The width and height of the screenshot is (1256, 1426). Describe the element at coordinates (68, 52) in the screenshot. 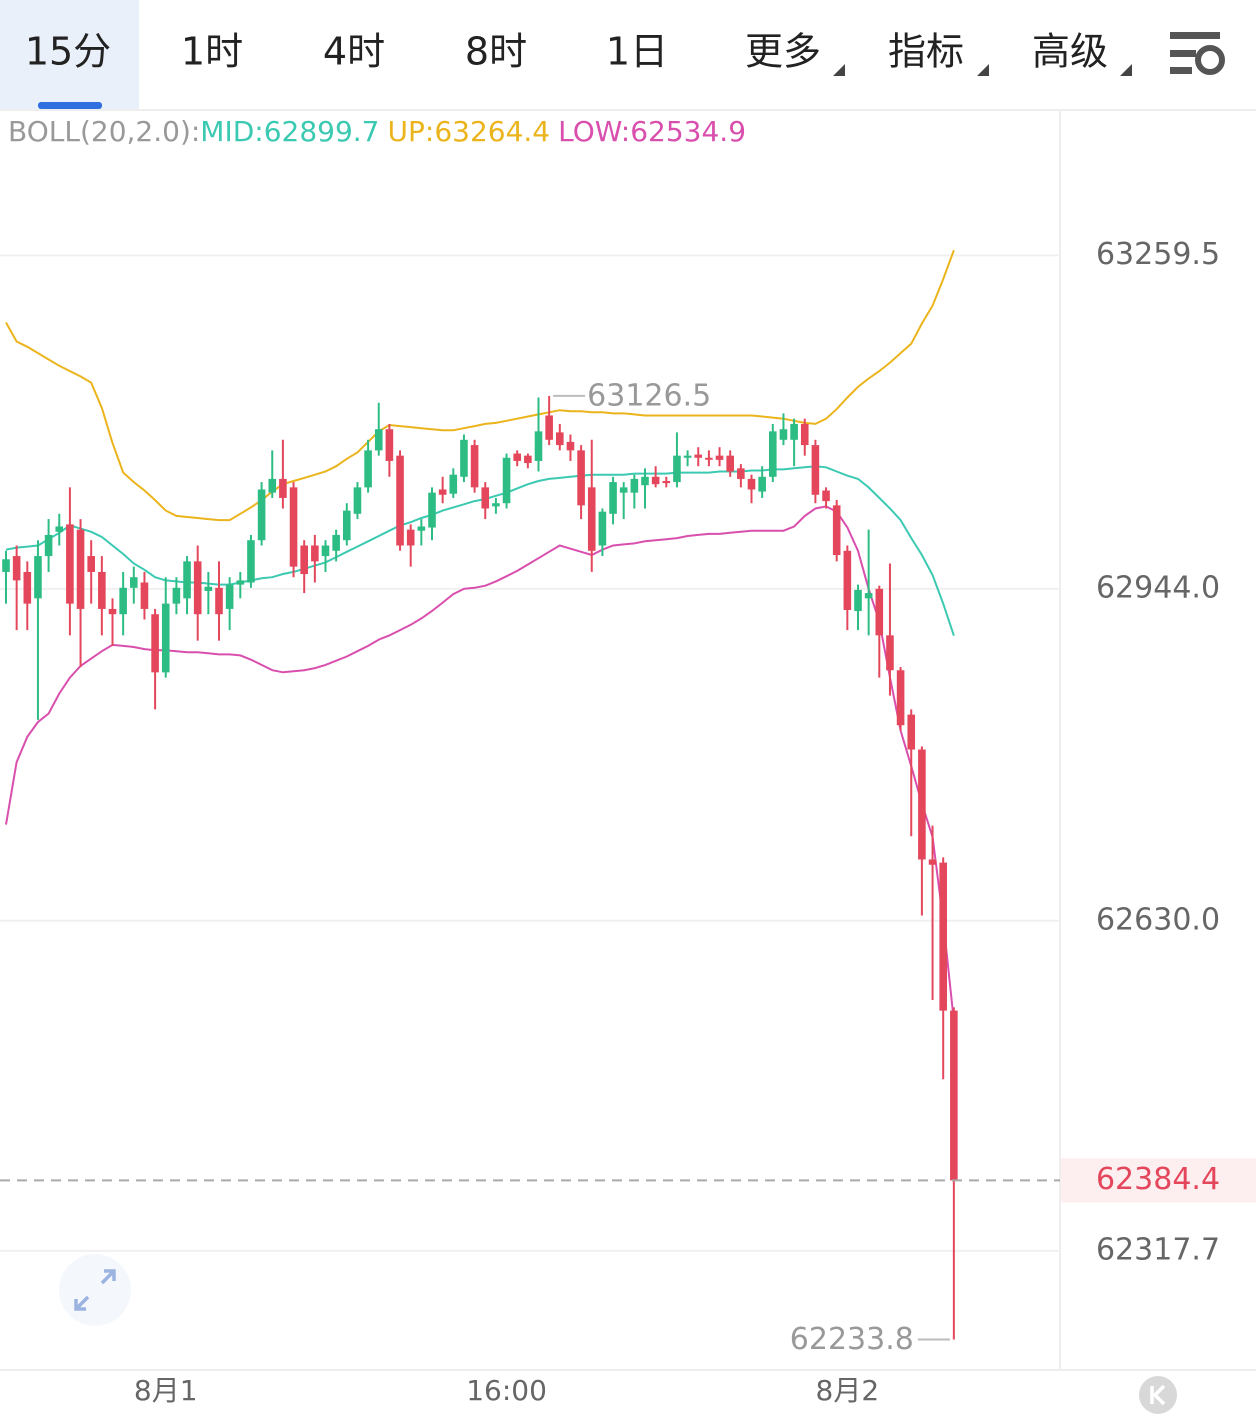

I see `tab: 15分` at that location.